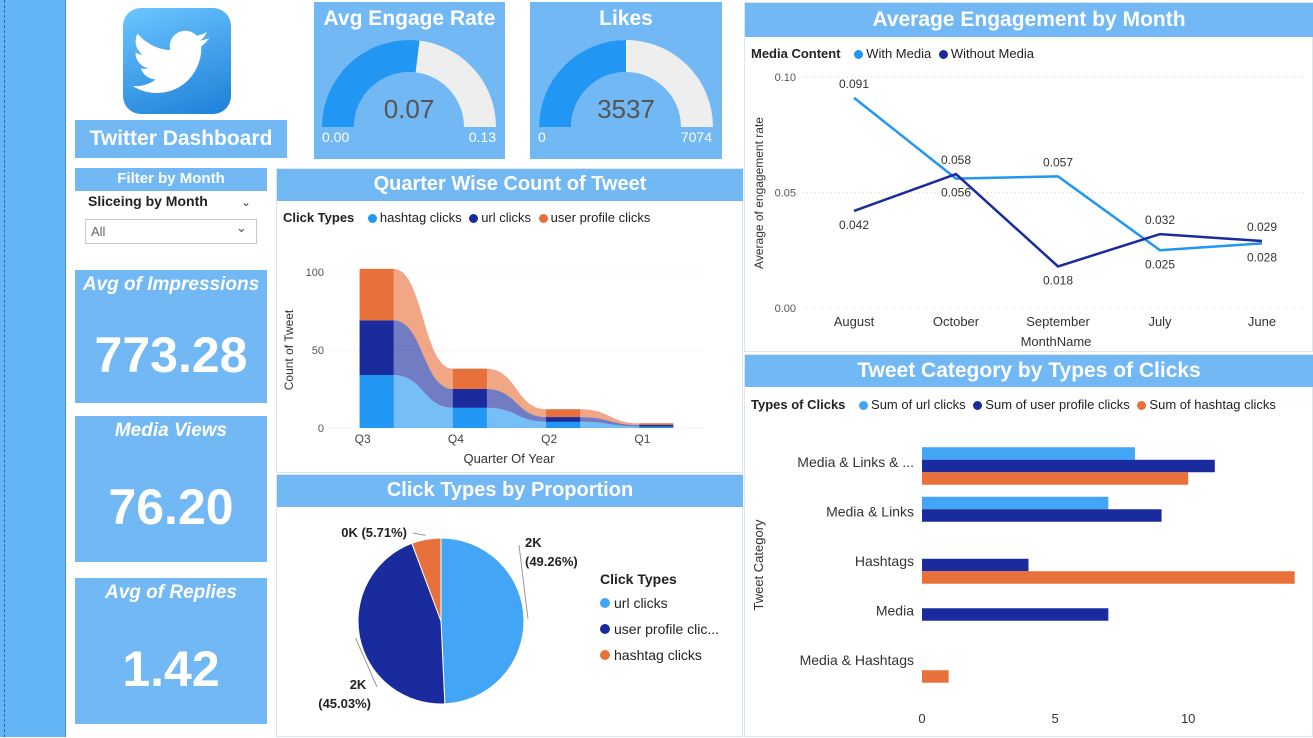  What do you see at coordinates (1058, 220) in the screenshot?
I see `series-line-Without-Media` at bounding box center [1058, 220].